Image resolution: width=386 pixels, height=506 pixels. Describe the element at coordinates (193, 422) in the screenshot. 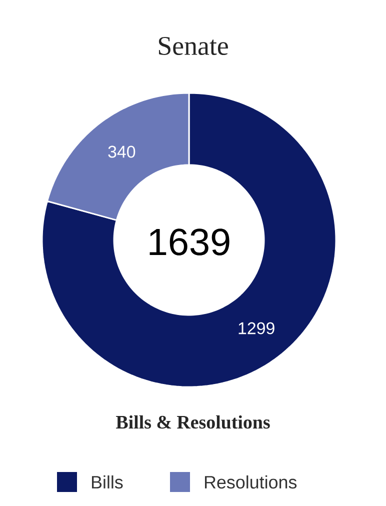

I see `text: Bills & Resolutions` at that location.